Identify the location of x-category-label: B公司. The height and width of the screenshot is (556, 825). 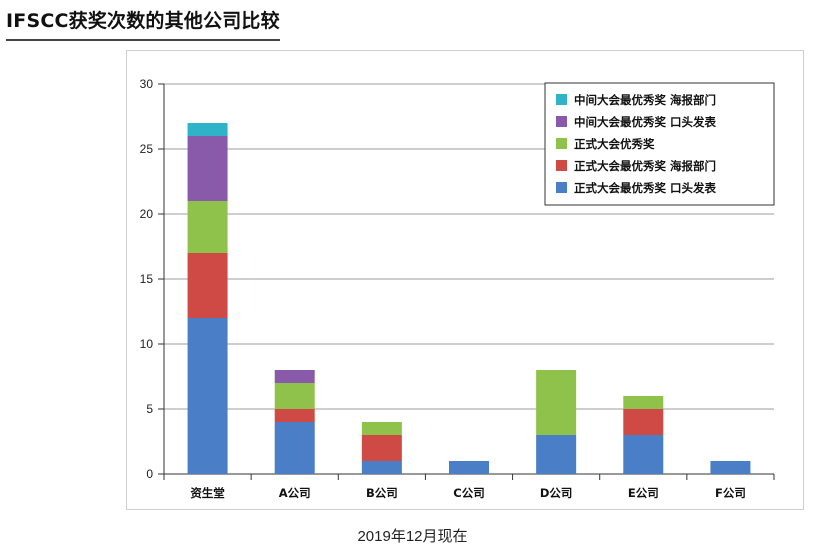
(382, 493).